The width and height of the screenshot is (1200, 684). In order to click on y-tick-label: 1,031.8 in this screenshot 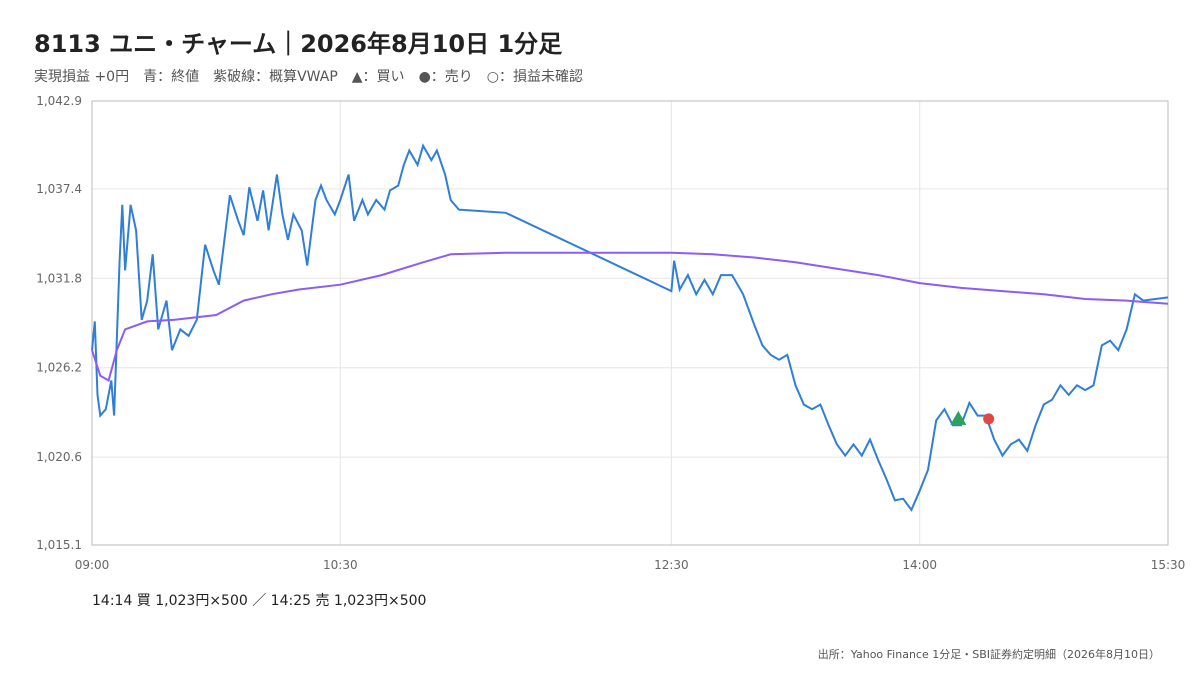, I will do `click(59, 278)`.